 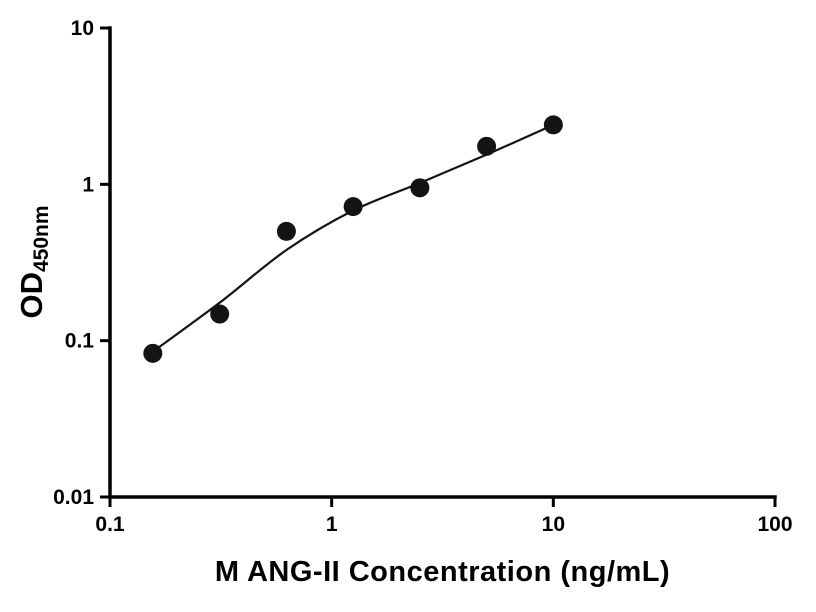 What do you see at coordinates (80, 341) in the screenshot?
I see `y-axis-tick-label: 0.1` at bounding box center [80, 341].